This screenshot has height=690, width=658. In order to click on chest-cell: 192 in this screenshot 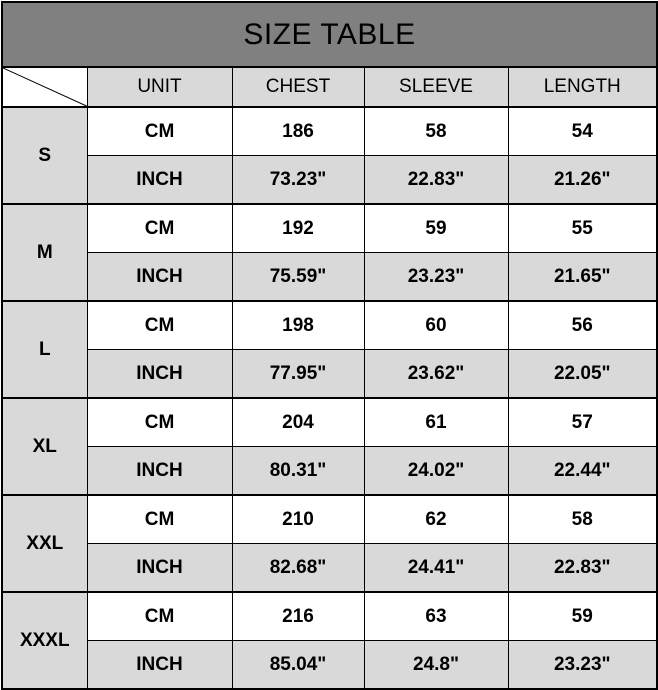, I will do `click(298, 228)`.